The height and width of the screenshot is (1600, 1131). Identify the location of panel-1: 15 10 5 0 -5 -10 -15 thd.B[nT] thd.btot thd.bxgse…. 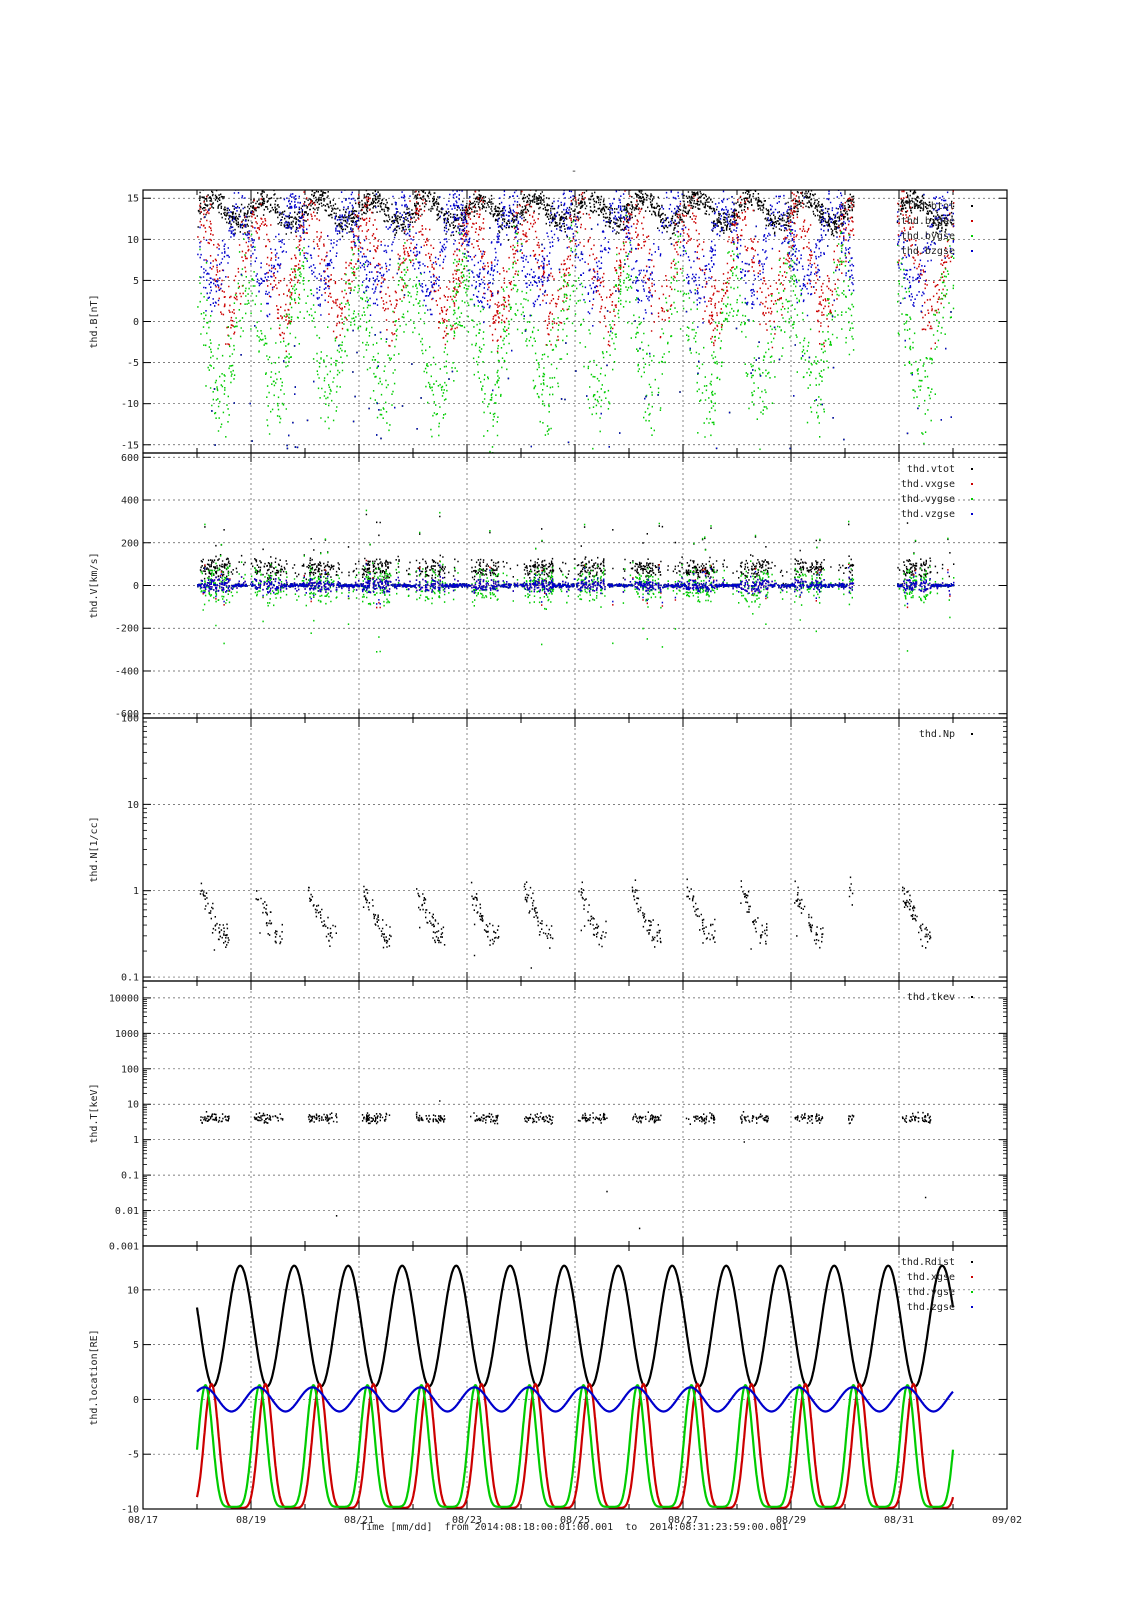
(548, 321).